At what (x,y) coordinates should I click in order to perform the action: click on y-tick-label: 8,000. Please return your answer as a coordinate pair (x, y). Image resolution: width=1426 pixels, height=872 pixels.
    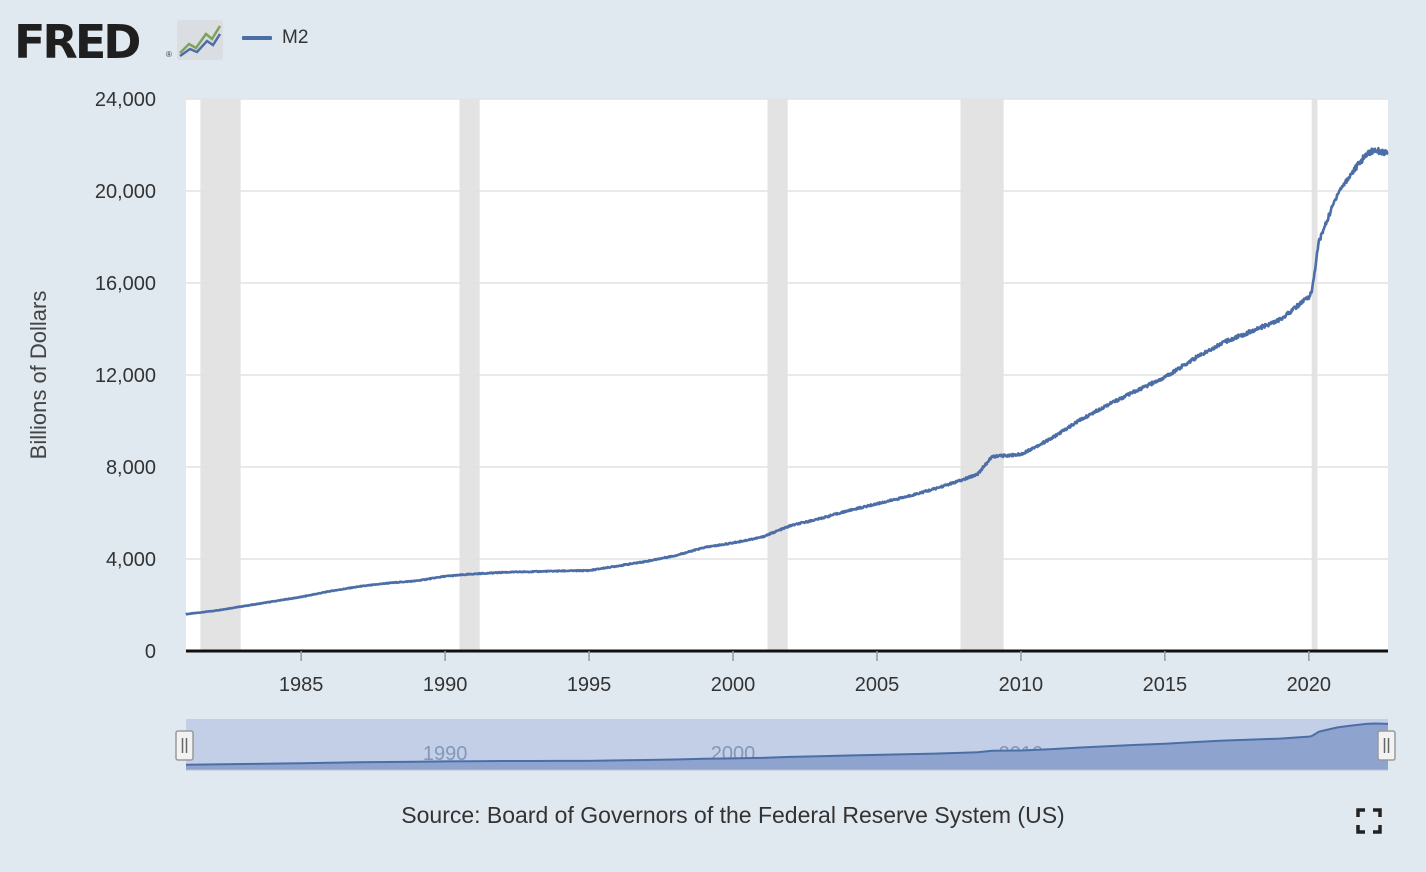
    Looking at the image, I should click on (131, 468).